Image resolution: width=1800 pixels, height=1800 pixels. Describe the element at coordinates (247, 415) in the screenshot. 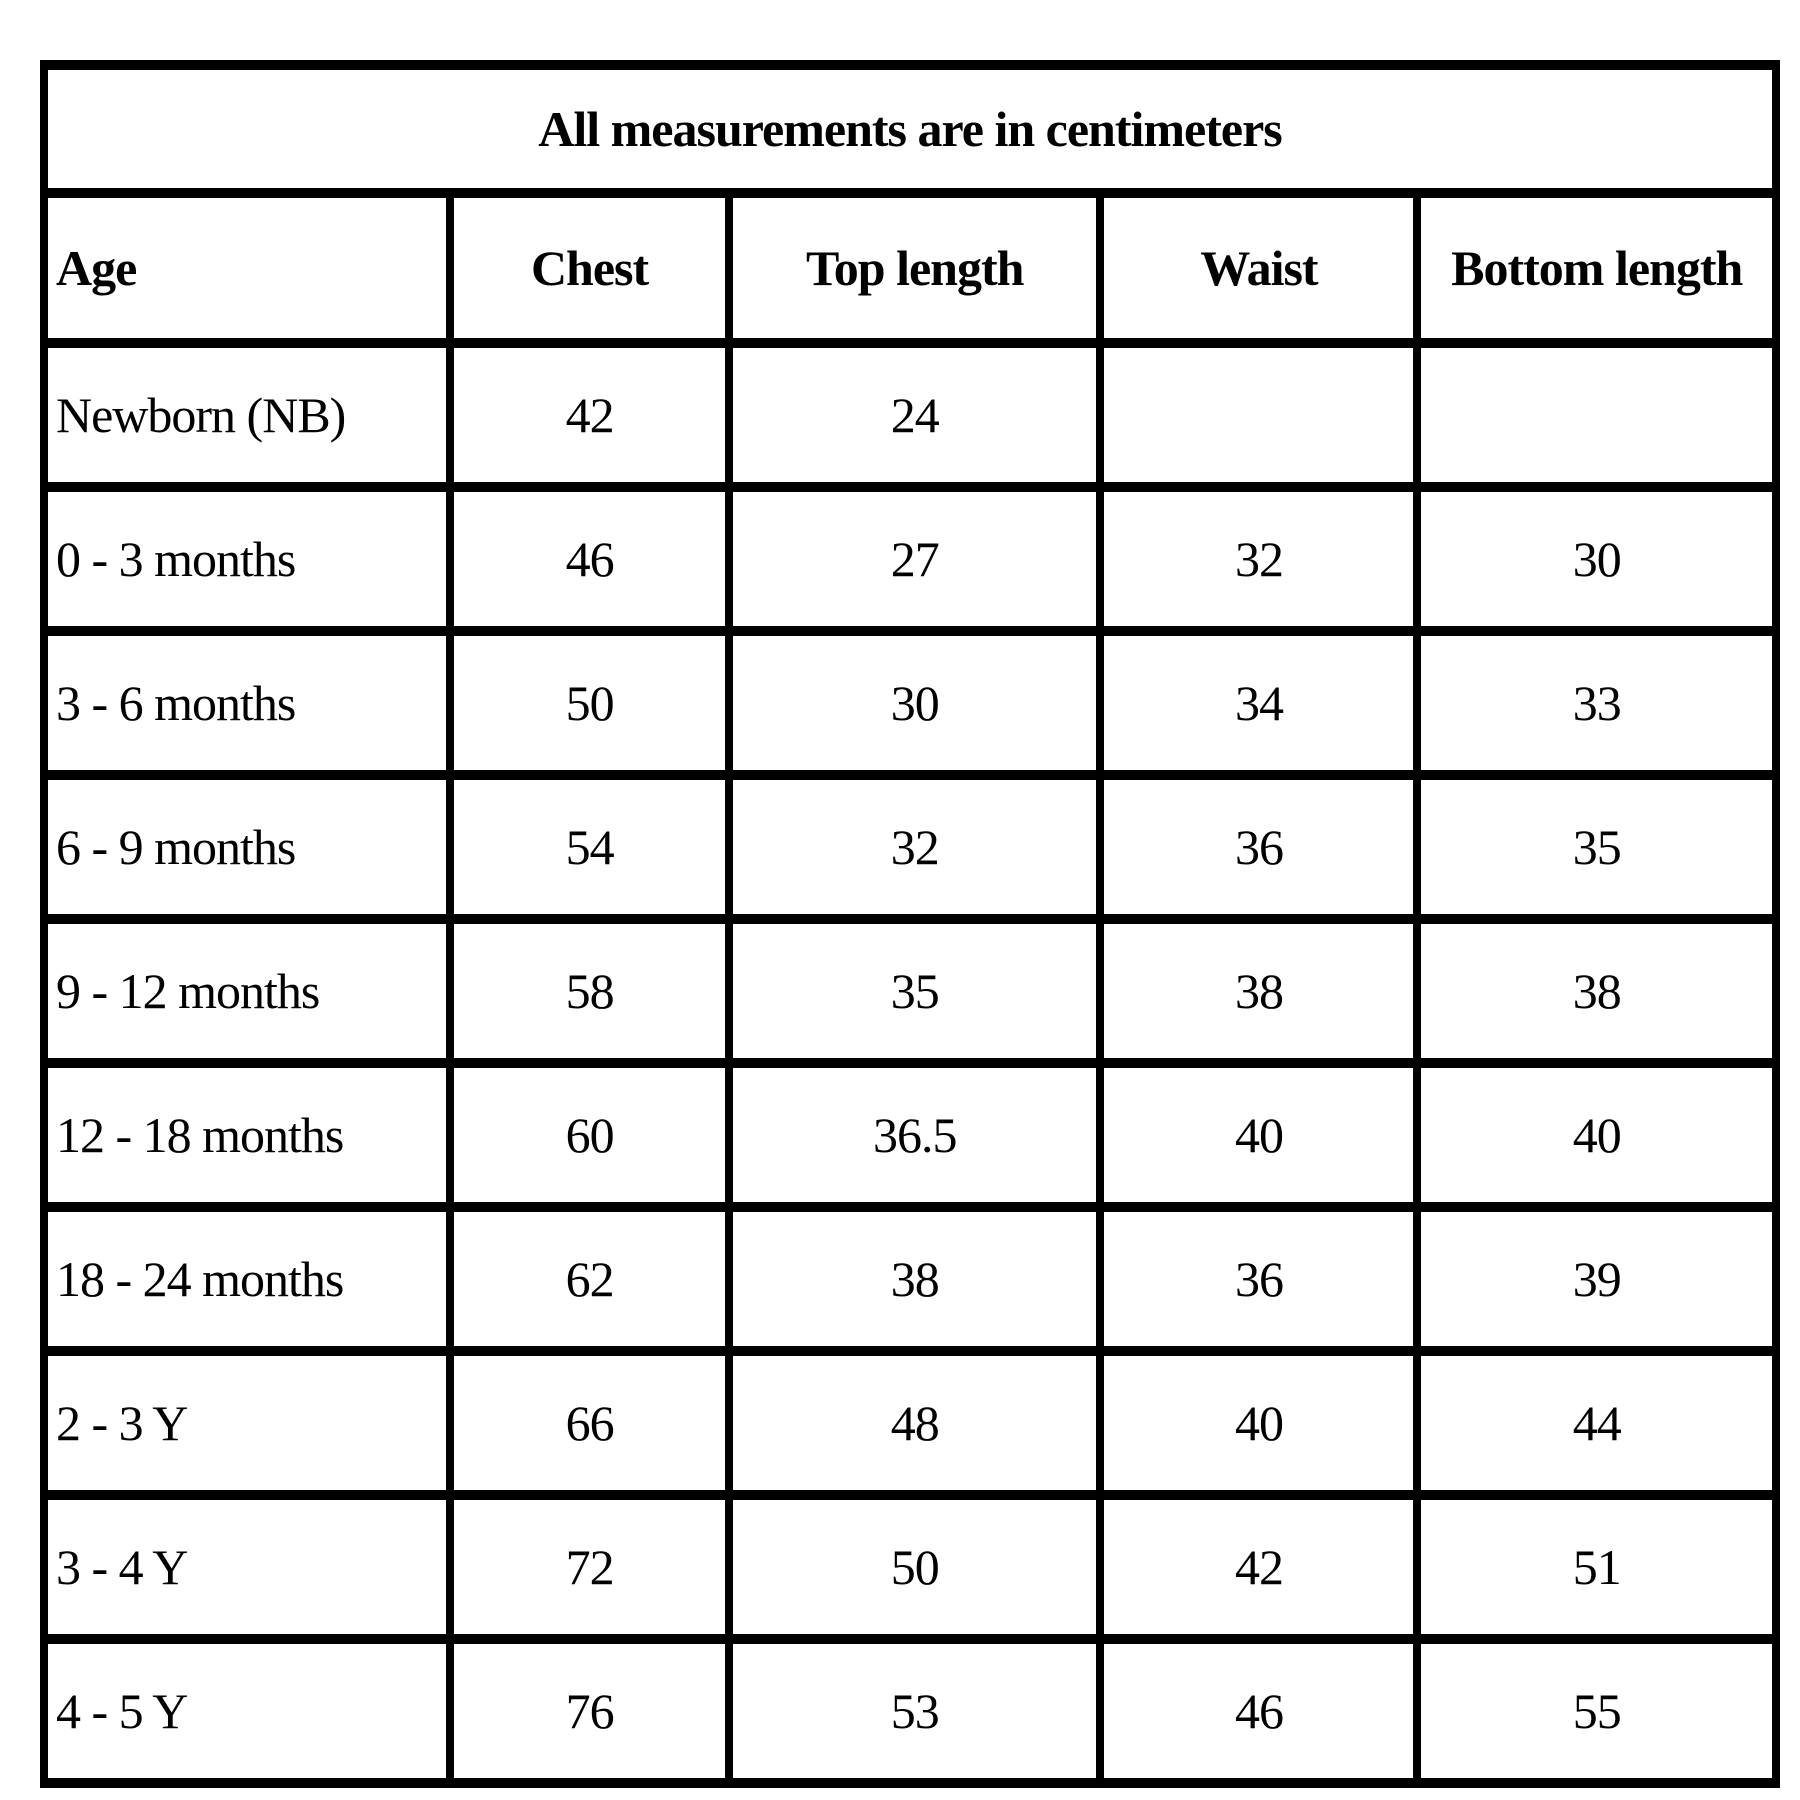

I see `cell-age: Newborn (NB)` at that location.